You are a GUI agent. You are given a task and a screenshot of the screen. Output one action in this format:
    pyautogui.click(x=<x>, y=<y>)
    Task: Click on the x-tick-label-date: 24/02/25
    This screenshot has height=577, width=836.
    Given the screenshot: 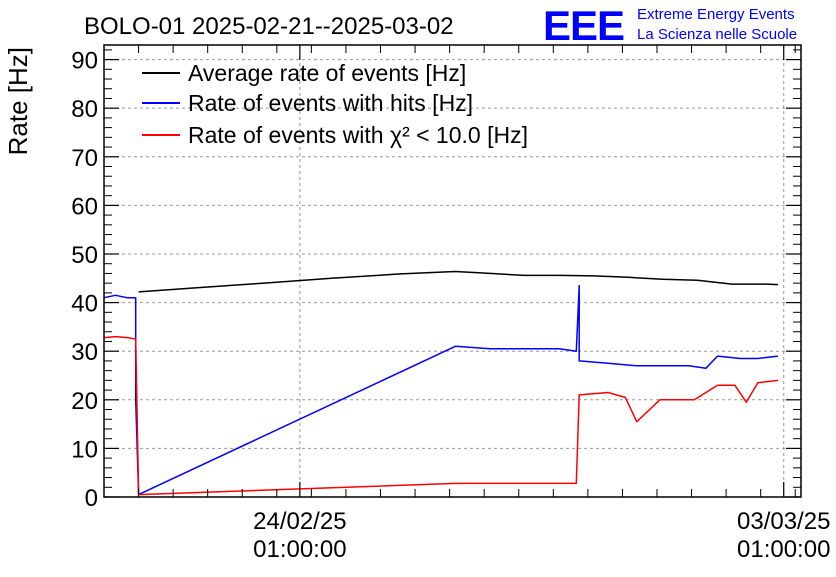 What is the action you would take?
    pyautogui.click(x=299, y=521)
    